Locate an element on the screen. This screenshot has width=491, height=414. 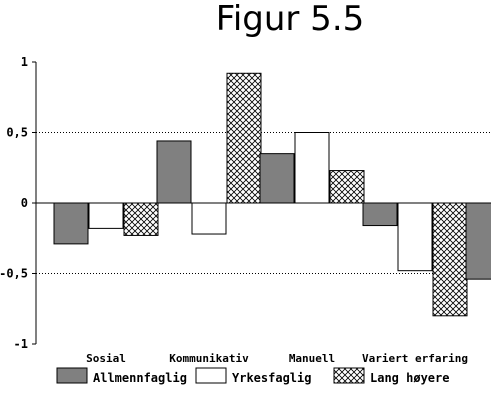
x-tick-label: Manuell is located at coordinates (312, 358).